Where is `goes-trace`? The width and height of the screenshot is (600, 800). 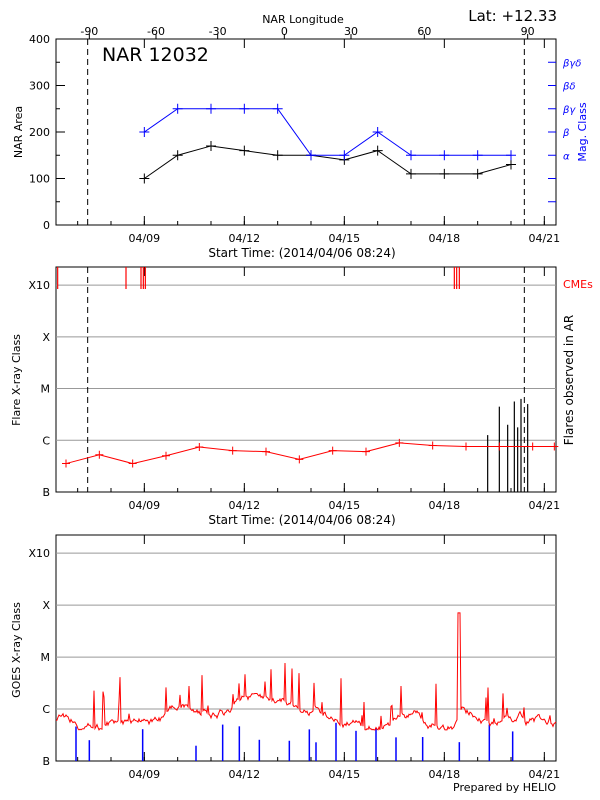 goes-trace is located at coordinates (306, 671).